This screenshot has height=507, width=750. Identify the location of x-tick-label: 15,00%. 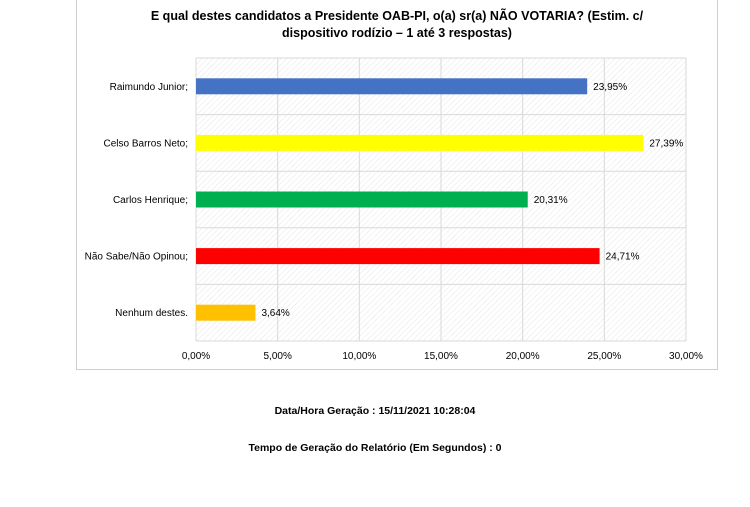
(441, 356).